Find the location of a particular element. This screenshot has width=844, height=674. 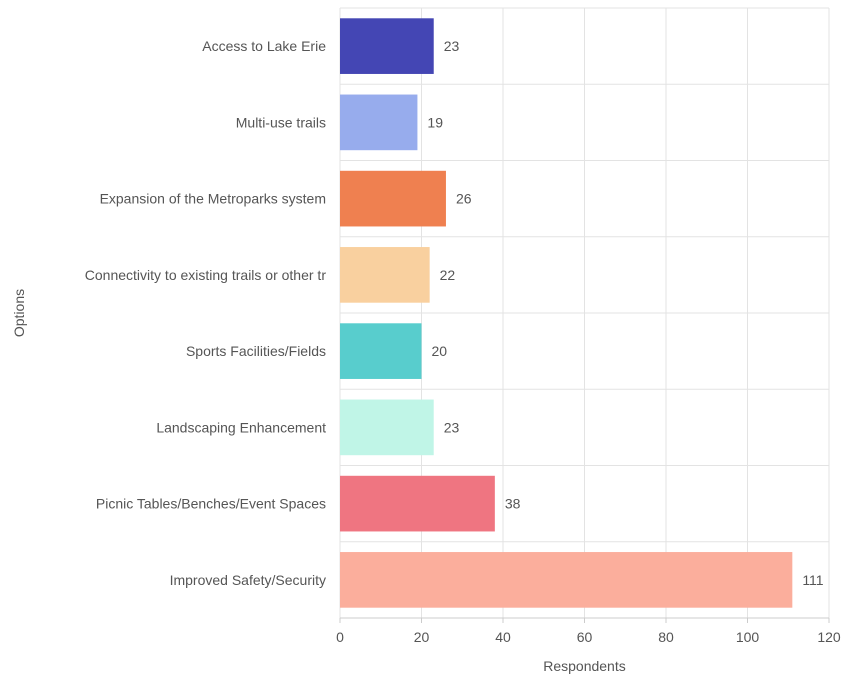

bar-value-label: 26 is located at coordinates (464, 199).